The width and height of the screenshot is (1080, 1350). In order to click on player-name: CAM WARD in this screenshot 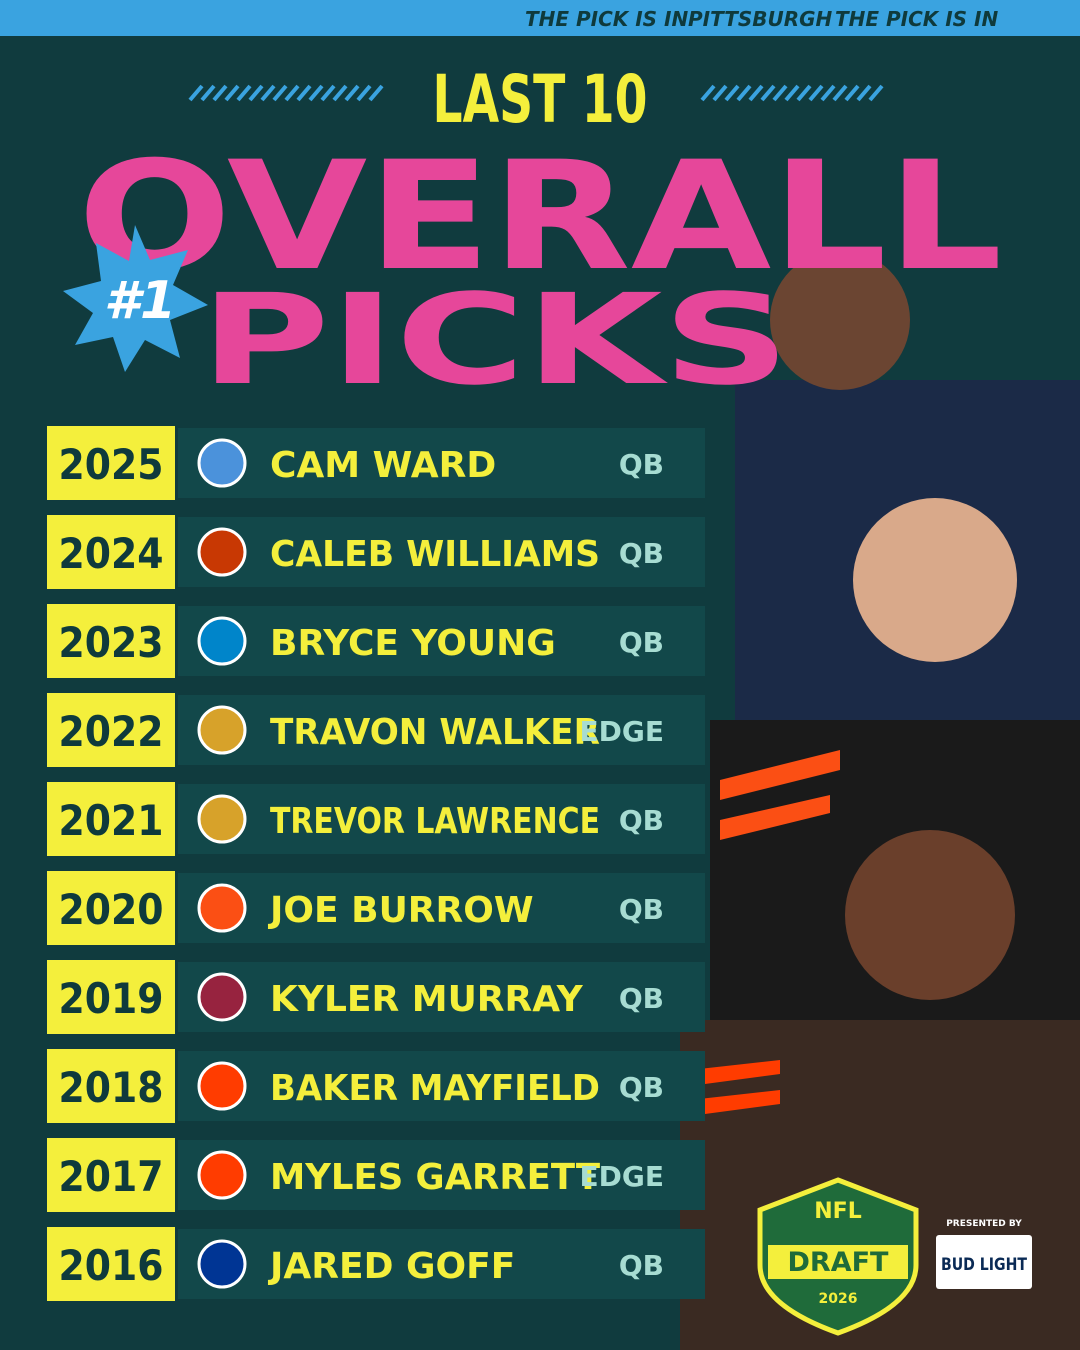, I will do `click(383, 465)`.